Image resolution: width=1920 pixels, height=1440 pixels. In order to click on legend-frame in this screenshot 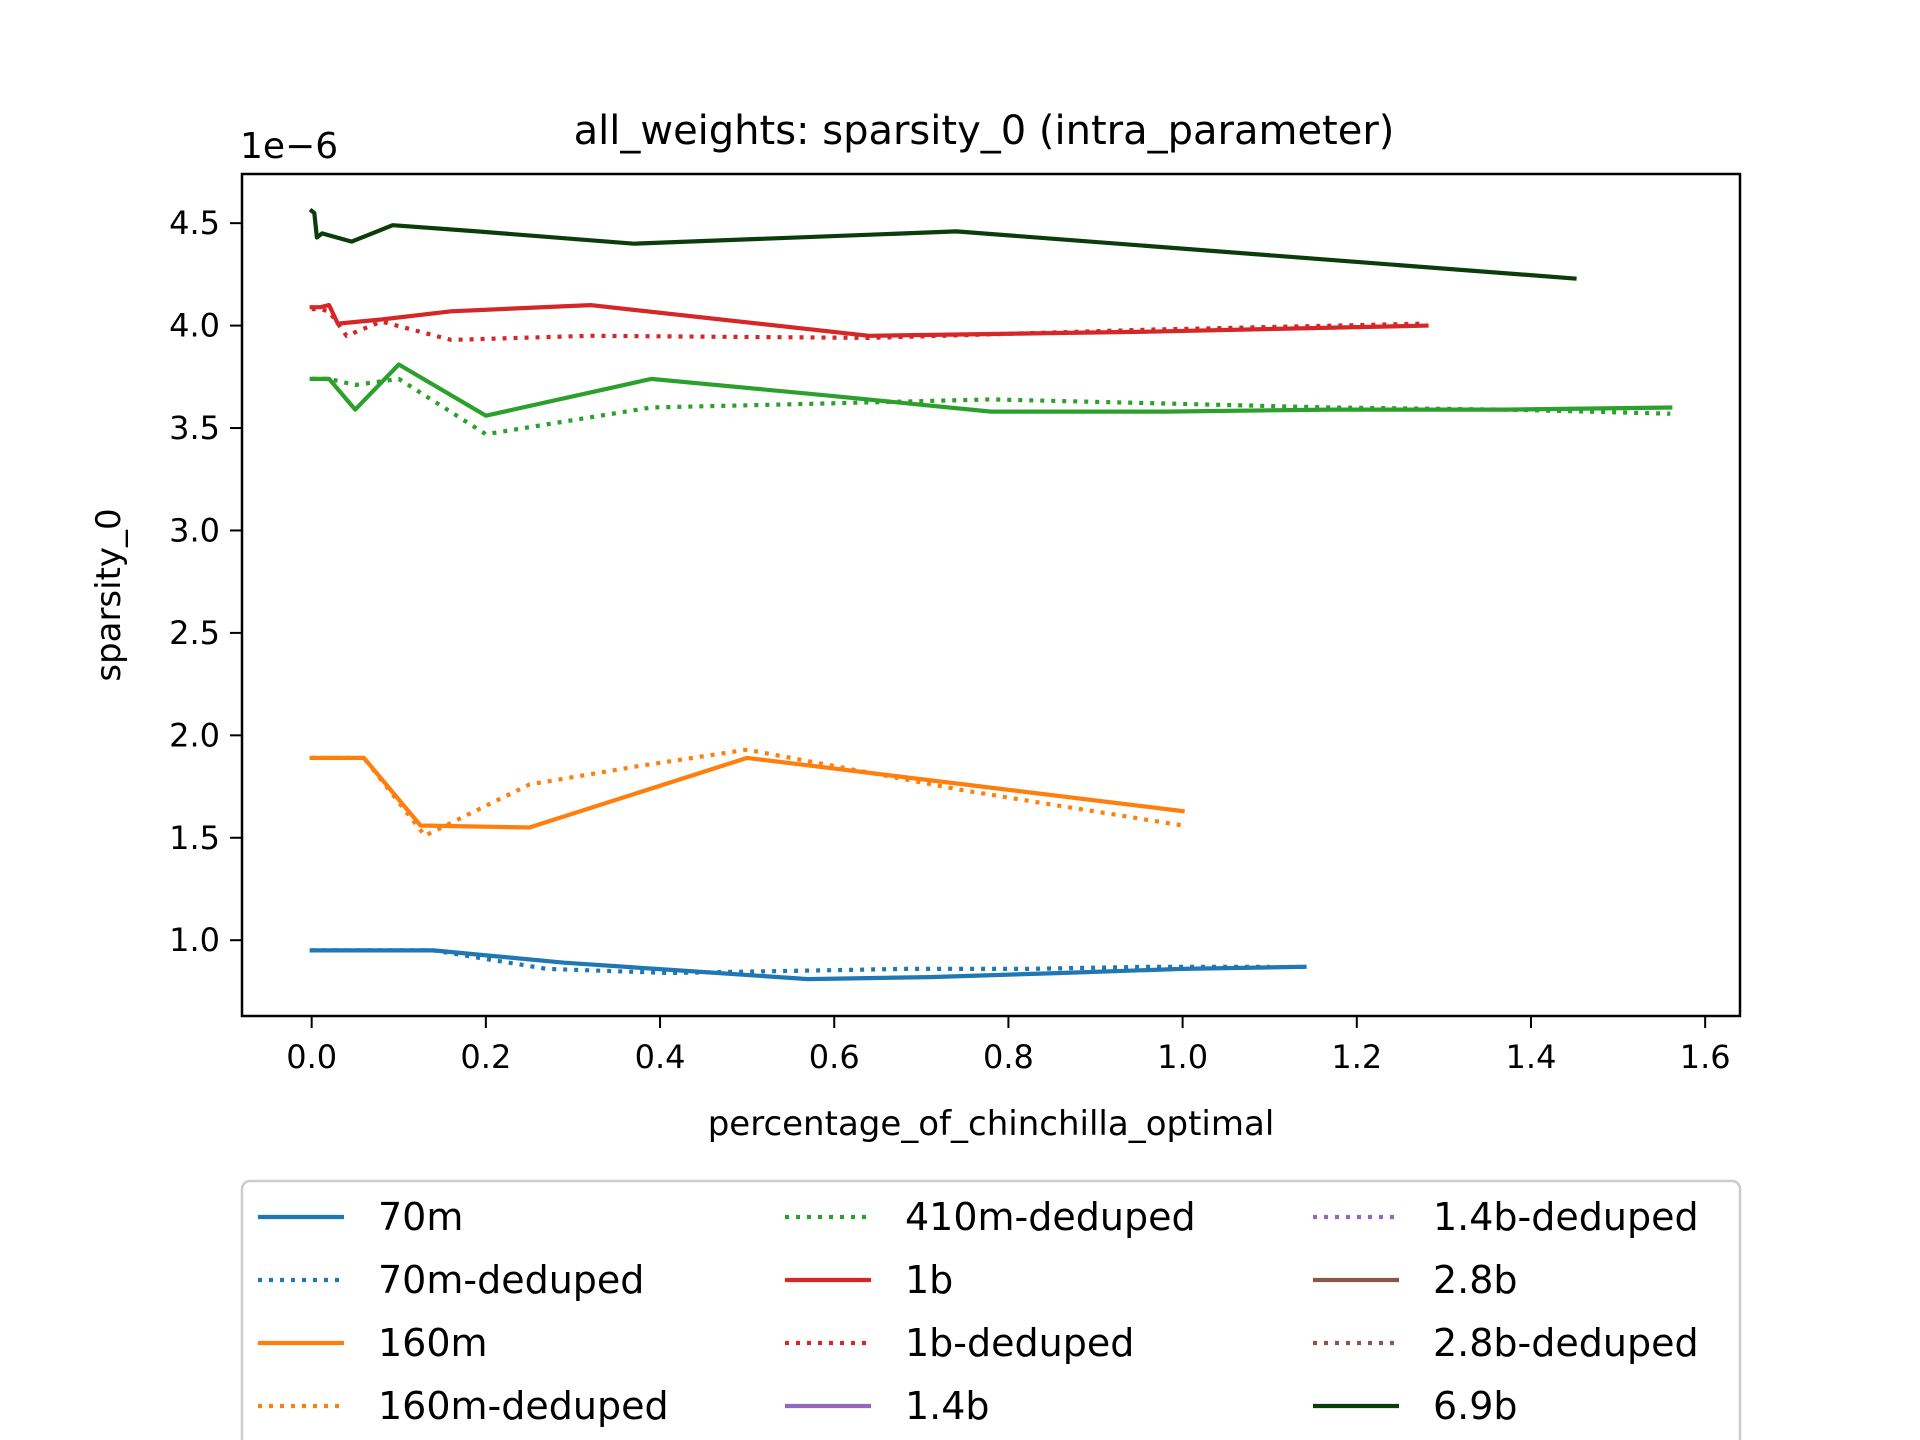, I will do `click(991, 1309)`.